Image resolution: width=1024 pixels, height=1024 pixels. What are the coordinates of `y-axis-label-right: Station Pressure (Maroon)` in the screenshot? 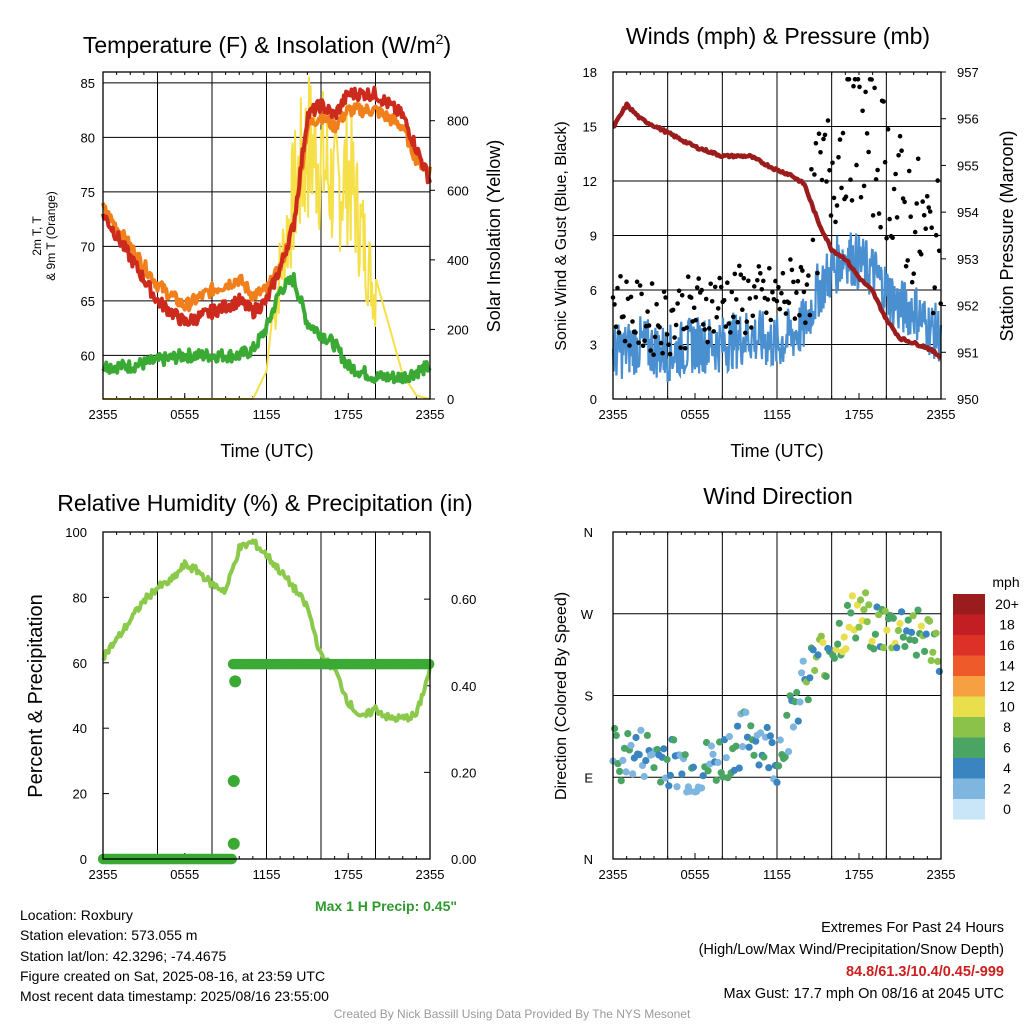 It's located at (1007, 235).